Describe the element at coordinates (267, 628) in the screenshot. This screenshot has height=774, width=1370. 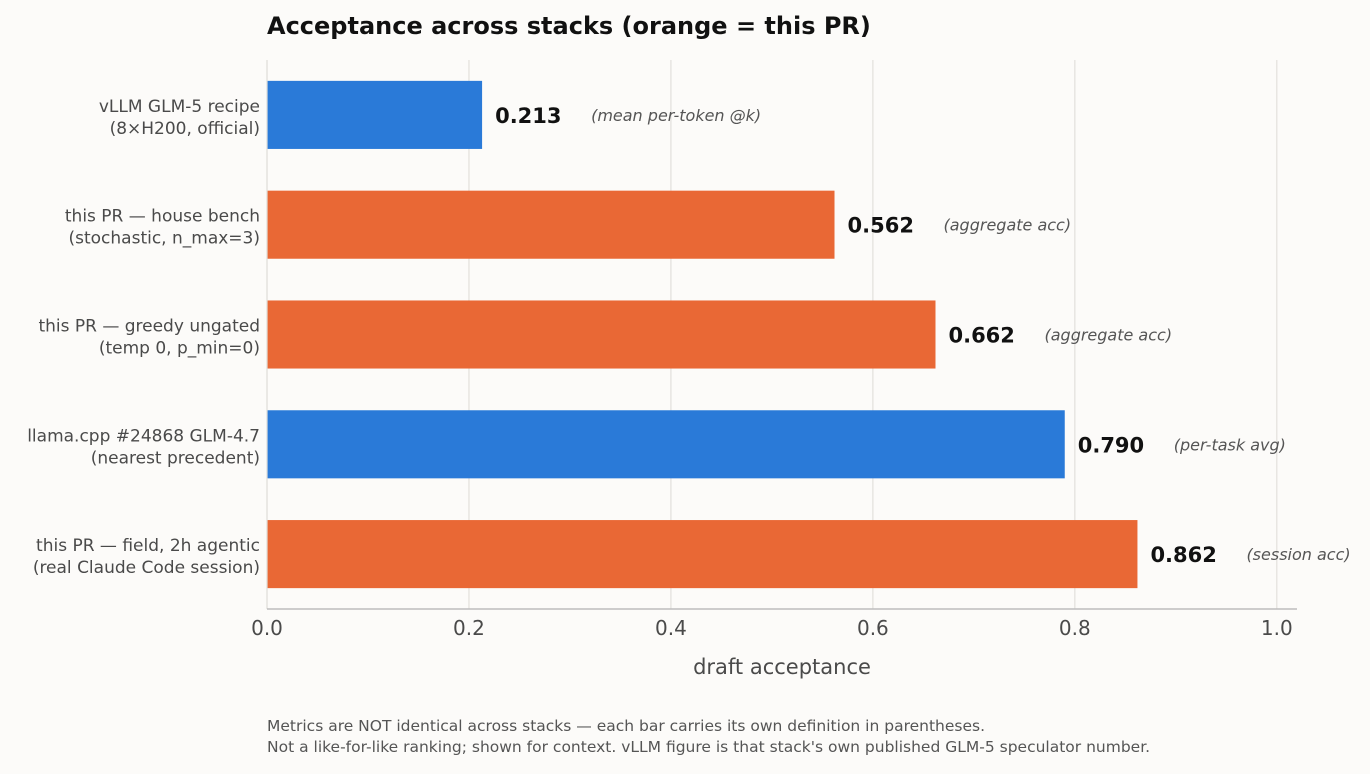
I see `x-tick-label-0: 0.0` at that location.